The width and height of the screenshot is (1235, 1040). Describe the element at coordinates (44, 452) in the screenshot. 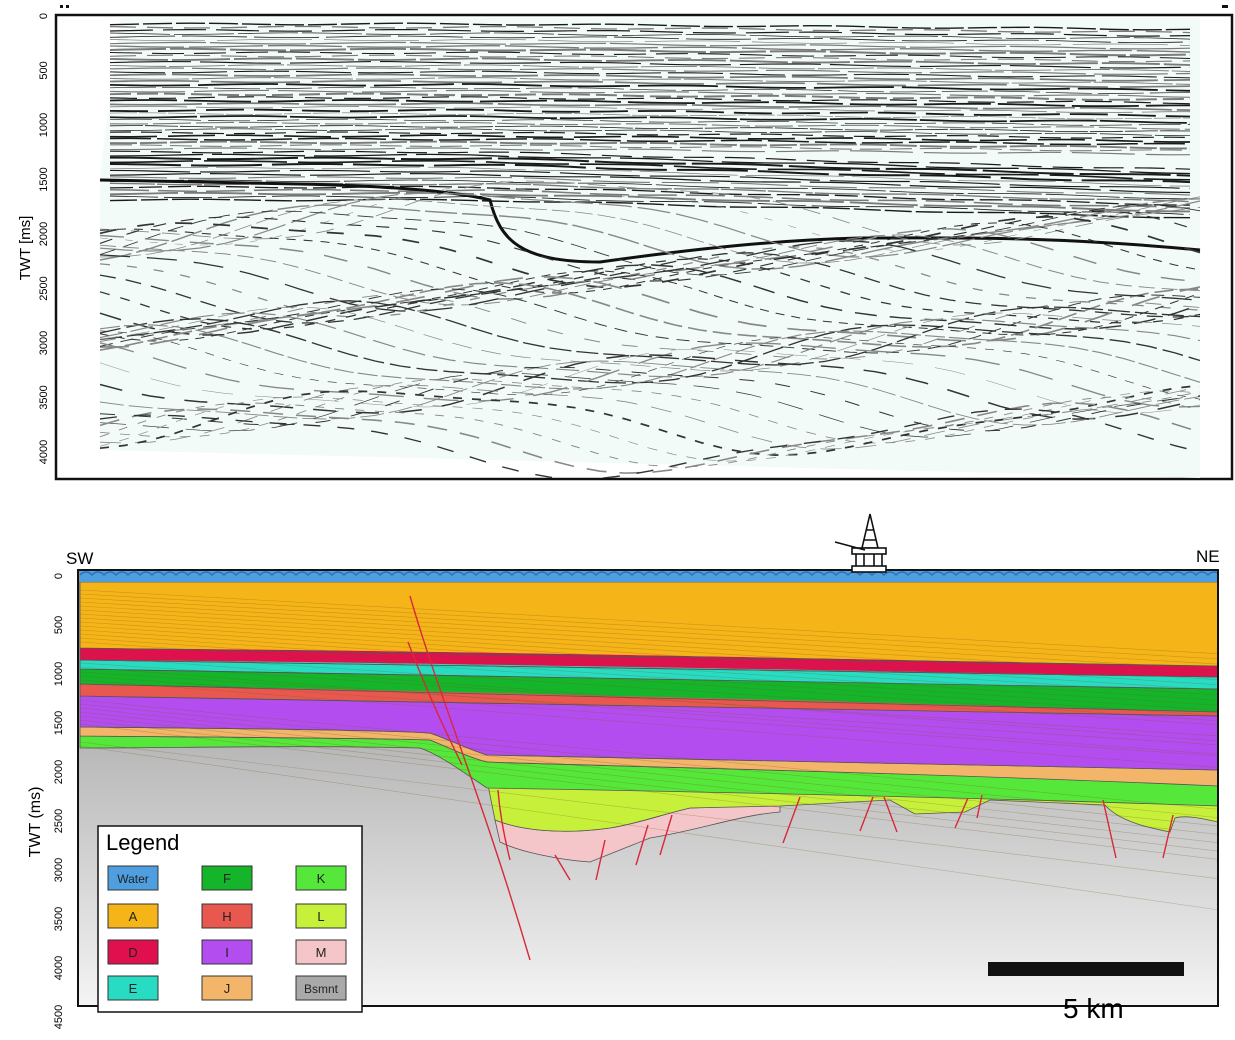

I see `seismic-y-tick-label: 4000` at that location.